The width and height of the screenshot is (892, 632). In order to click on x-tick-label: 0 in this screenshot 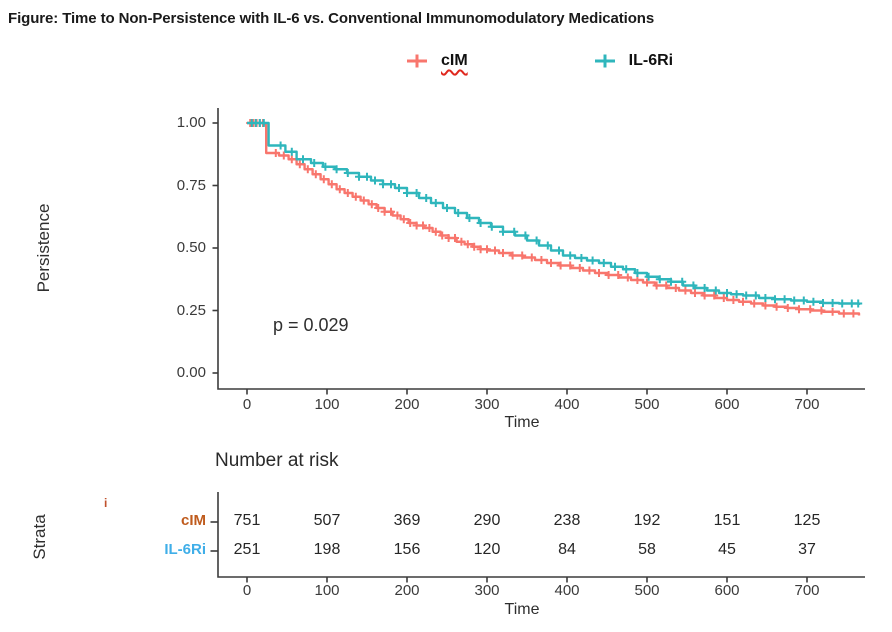, I will do `click(247, 404)`.